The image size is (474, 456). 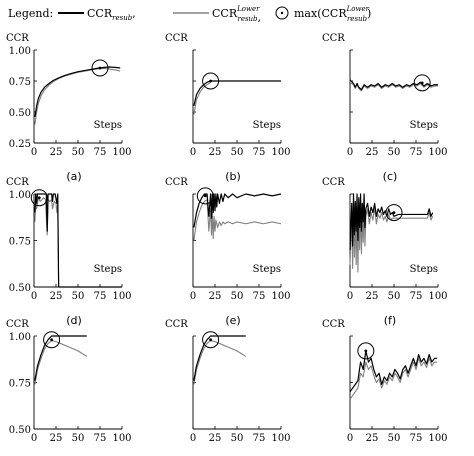 What do you see at coordinates (233, 176) in the screenshot?
I see `panel-caption: (b)` at bounding box center [233, 176].